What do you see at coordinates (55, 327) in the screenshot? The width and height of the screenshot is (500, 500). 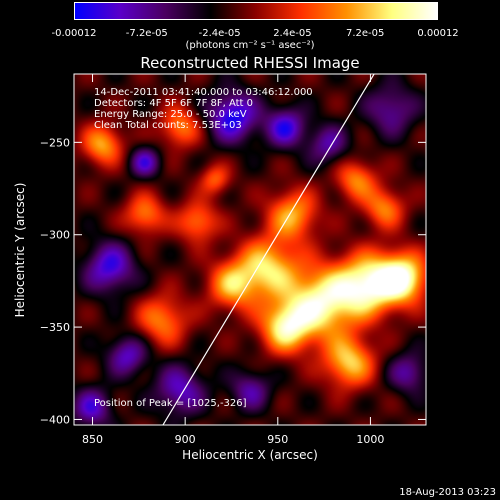 I see `y-tick-label: −350` at bounding box center [55, 327].